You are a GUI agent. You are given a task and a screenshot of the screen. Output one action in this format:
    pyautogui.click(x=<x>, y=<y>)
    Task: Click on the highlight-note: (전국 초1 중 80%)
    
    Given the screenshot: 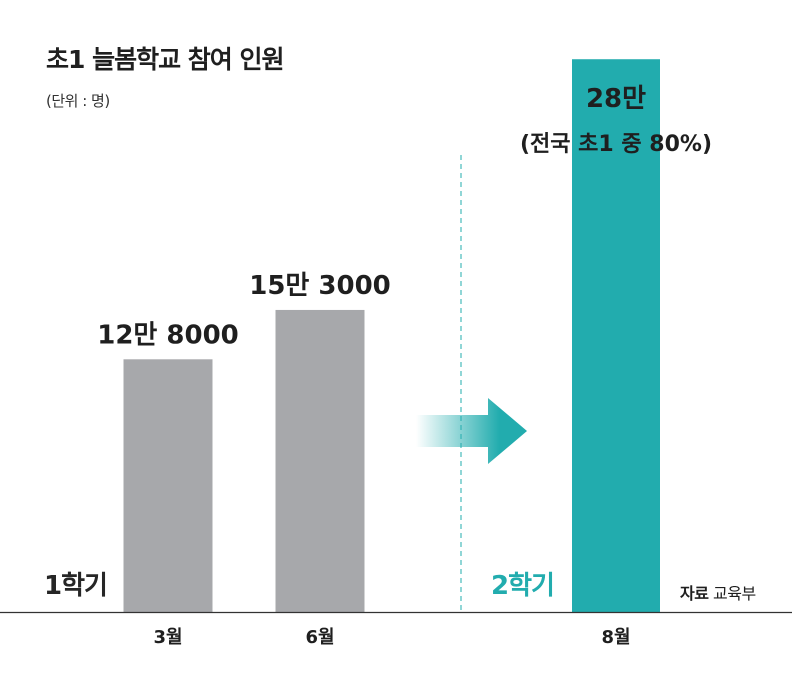 What is the action you would take?
    pyautogui.click(x=616, y=144)
    